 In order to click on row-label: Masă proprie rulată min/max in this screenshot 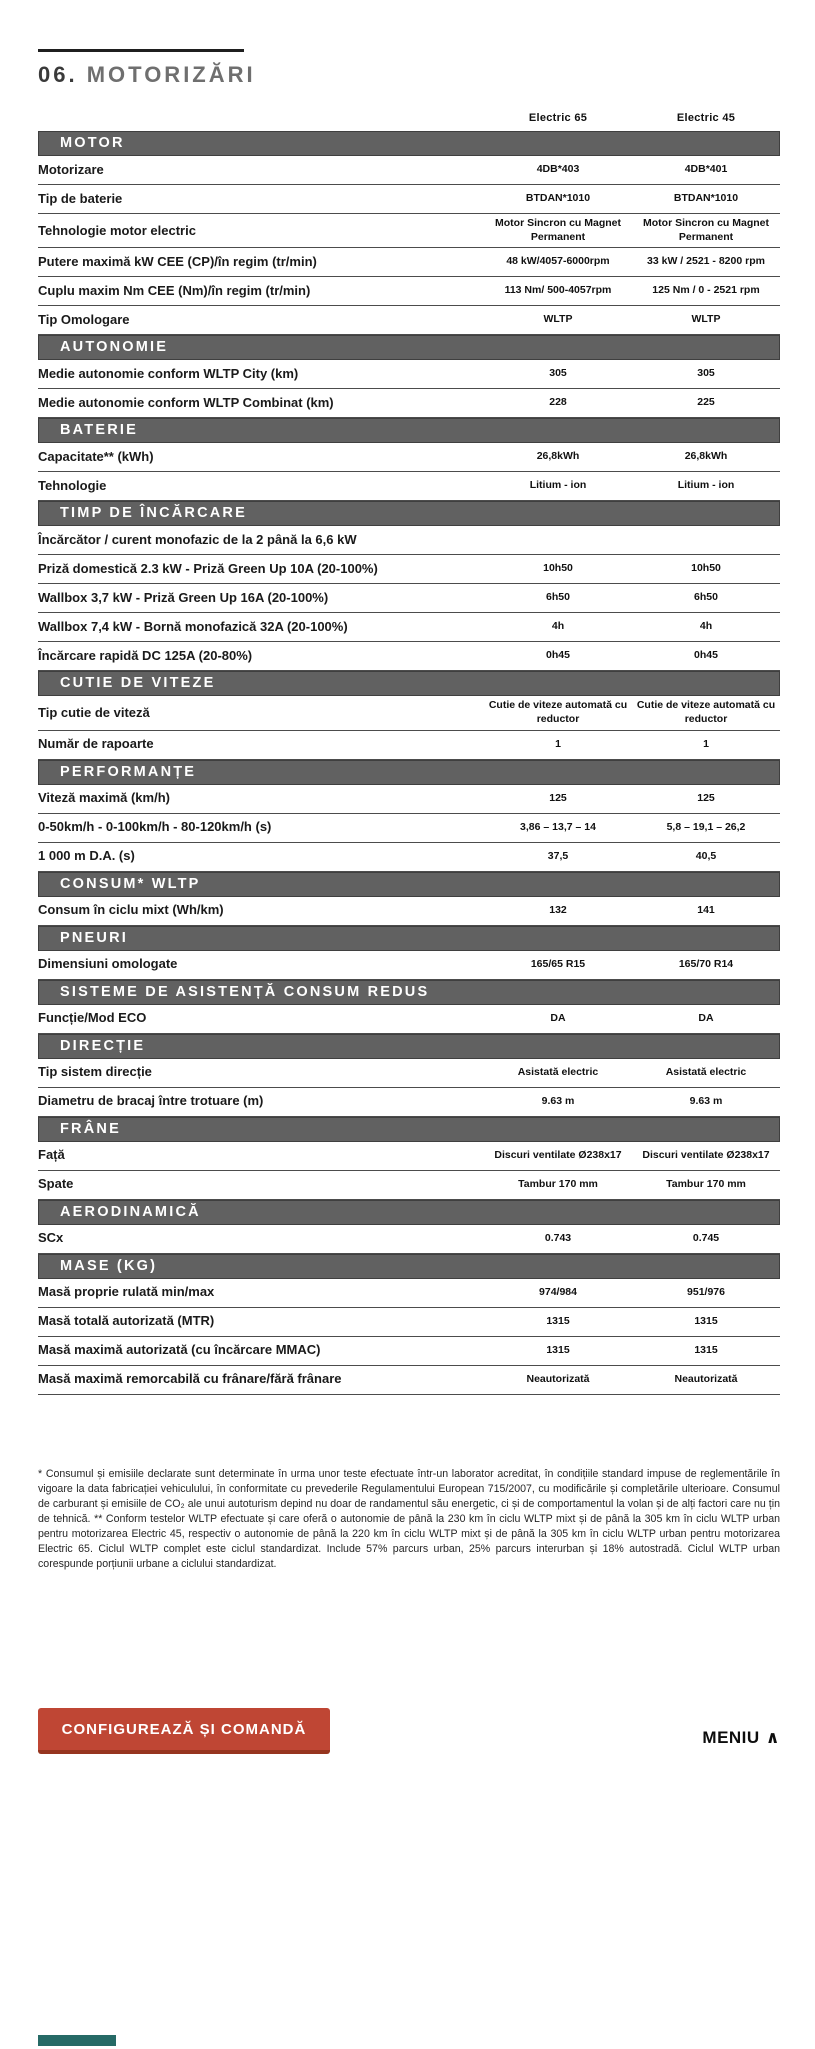, I will do `click(126, 1292)`.